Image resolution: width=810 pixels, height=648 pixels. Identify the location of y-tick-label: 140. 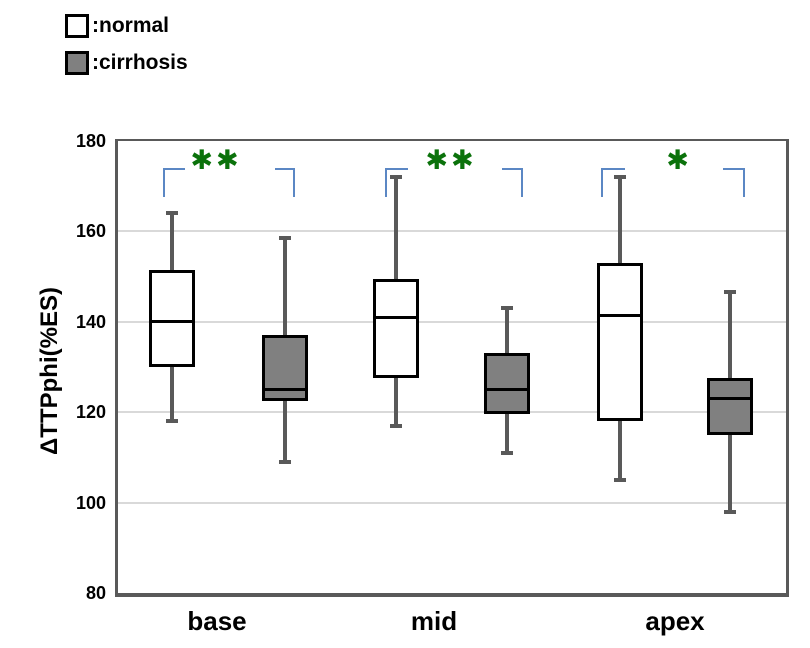
(90, 321).